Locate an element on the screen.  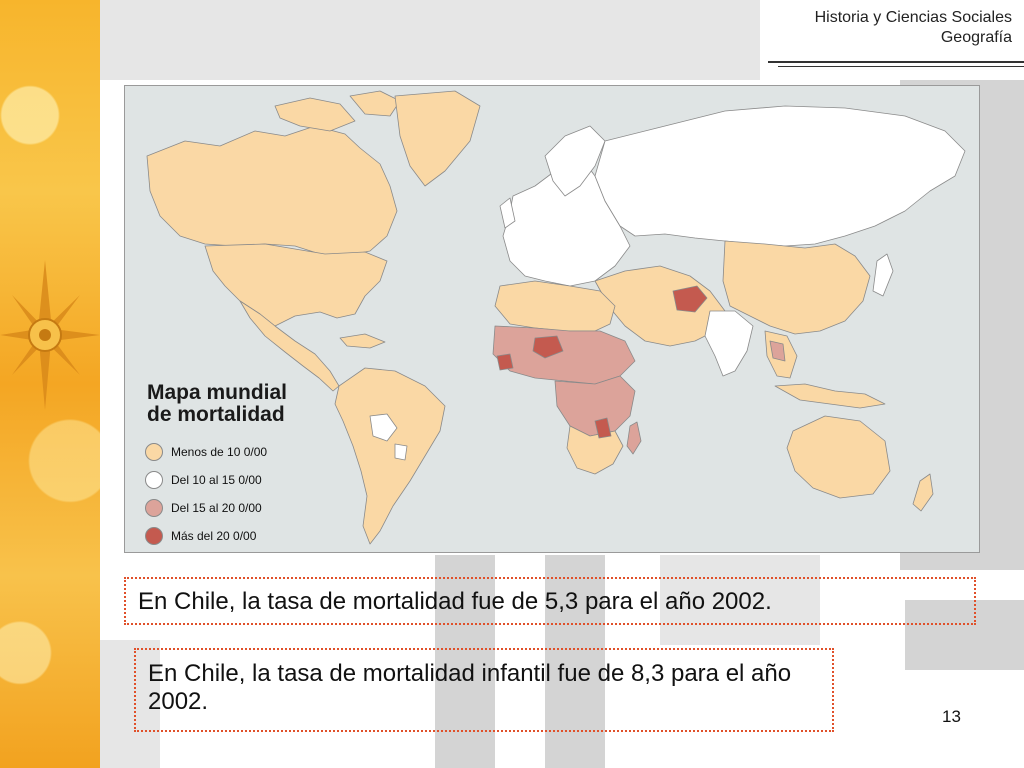
region-south-america is located at coordinates (390, 456).